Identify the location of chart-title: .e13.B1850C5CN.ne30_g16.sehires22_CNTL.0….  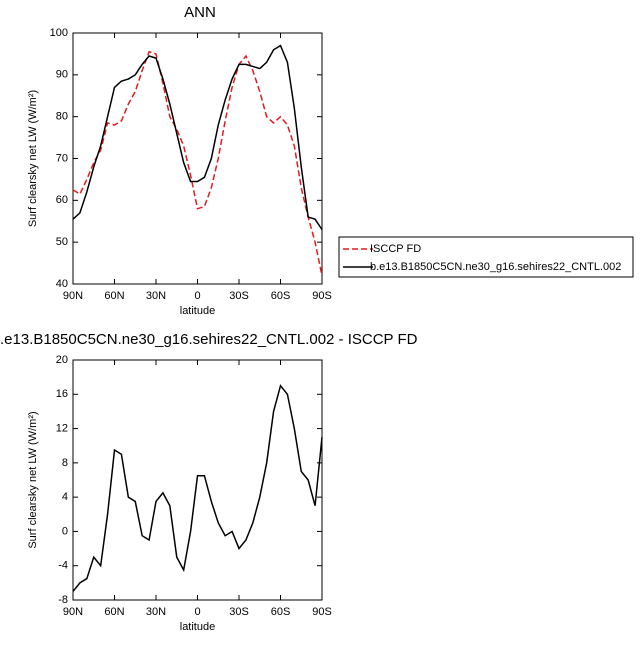
(209, 339).